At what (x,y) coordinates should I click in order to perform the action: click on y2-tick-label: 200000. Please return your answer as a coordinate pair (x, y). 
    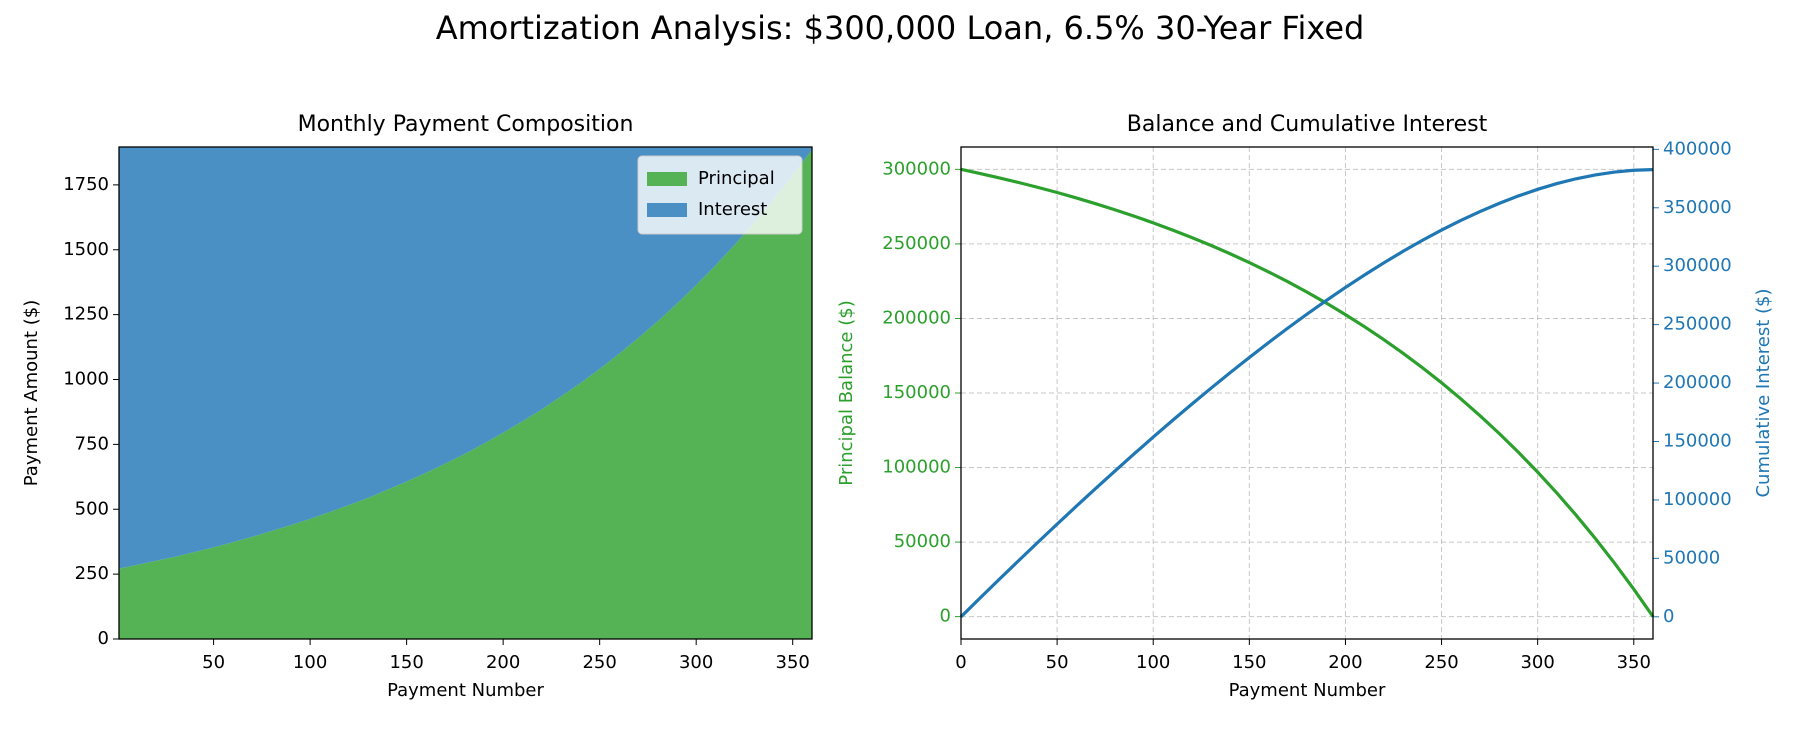
    Looking at the image, I should click on (1697, 382).